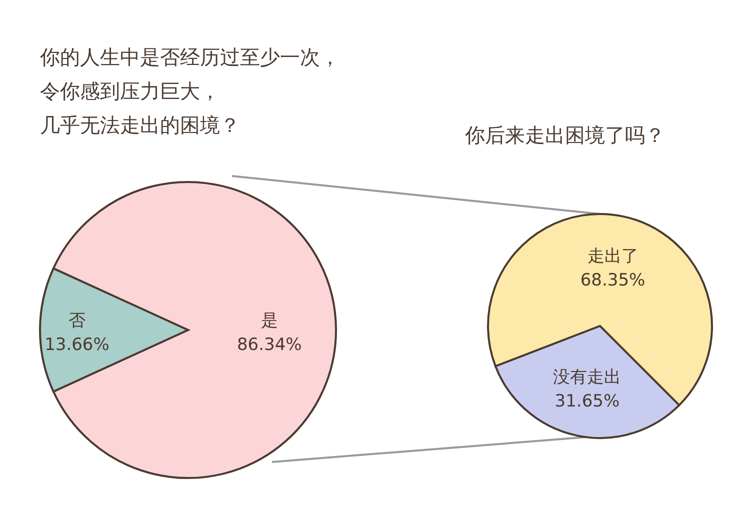 This screenshot has height=522, width=750. What do you see at coordinates (77, 321) in the screenshot?
I see `slice-label: 否` at bounding box center [77, 321].